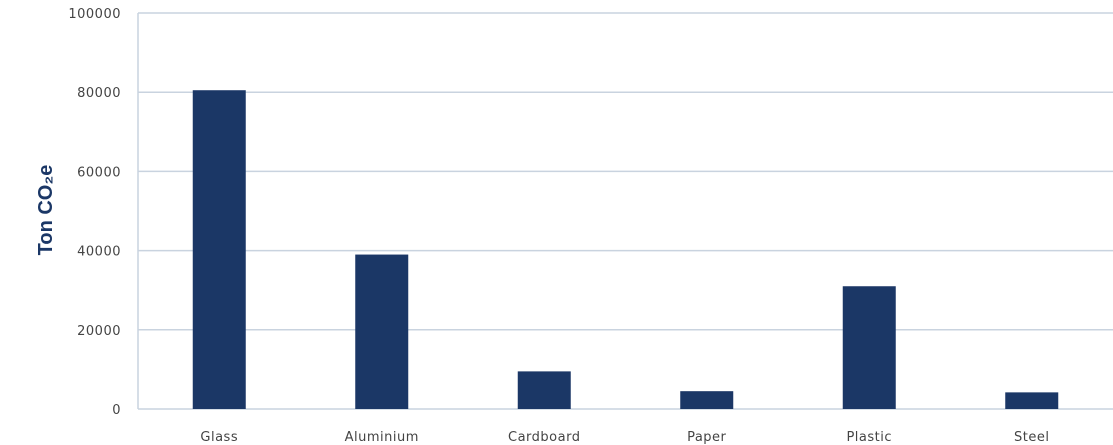  Describe the element at coordinates (99, 172) in the screenshot. I see `y-tick-label: 60000` at that location.